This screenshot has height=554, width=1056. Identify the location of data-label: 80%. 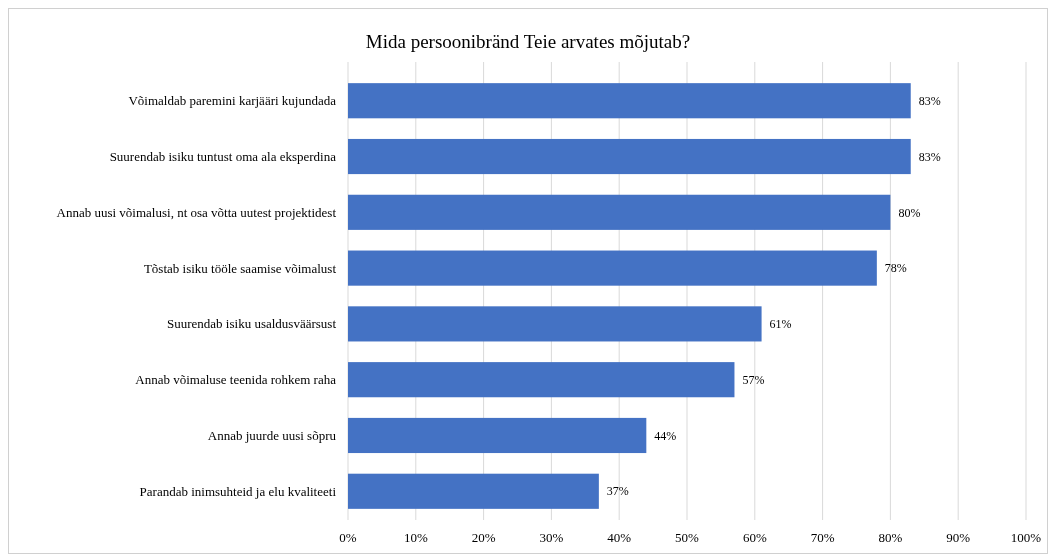
(909, 212).